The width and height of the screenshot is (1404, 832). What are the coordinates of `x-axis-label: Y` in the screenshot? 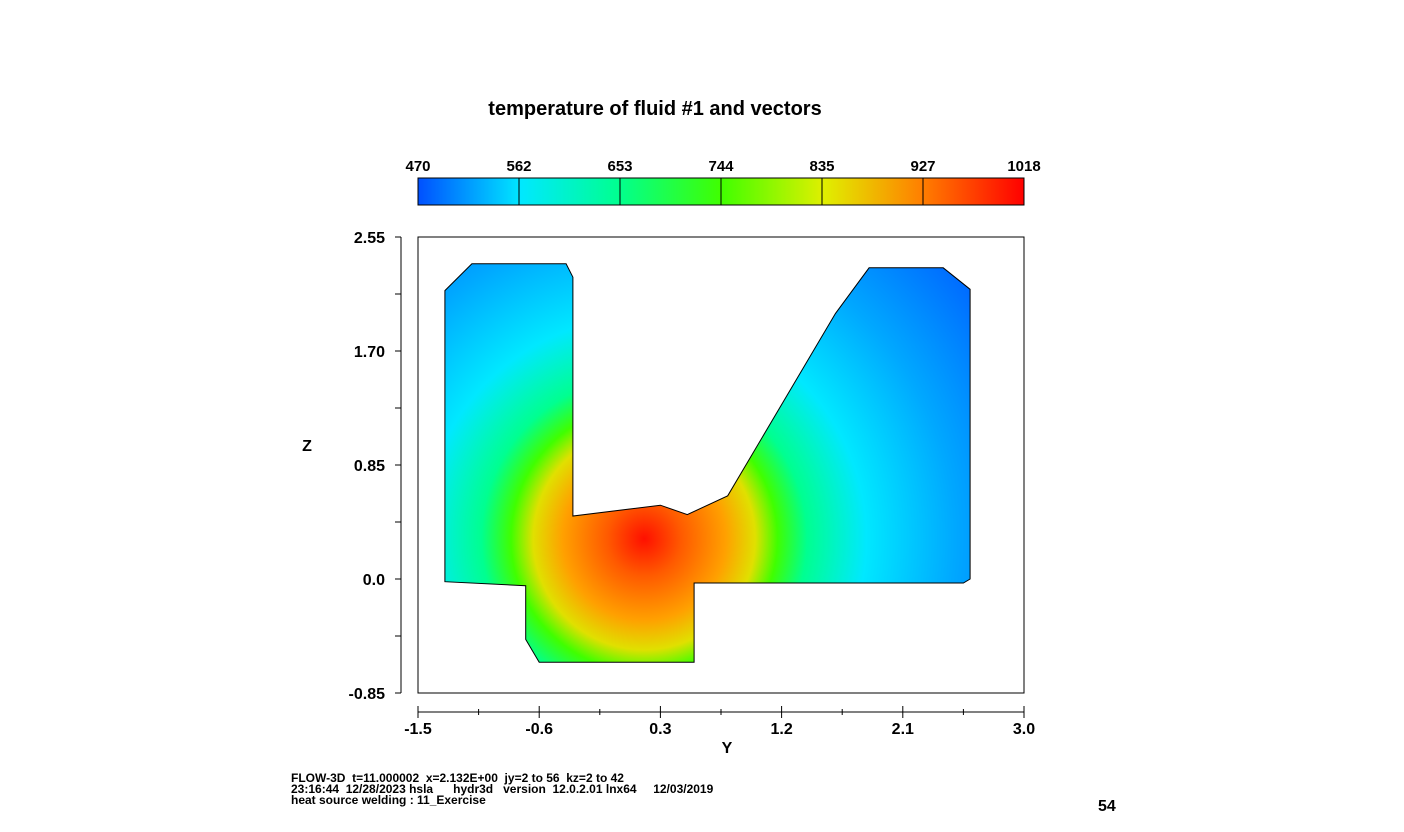 It's located at (727, 748).